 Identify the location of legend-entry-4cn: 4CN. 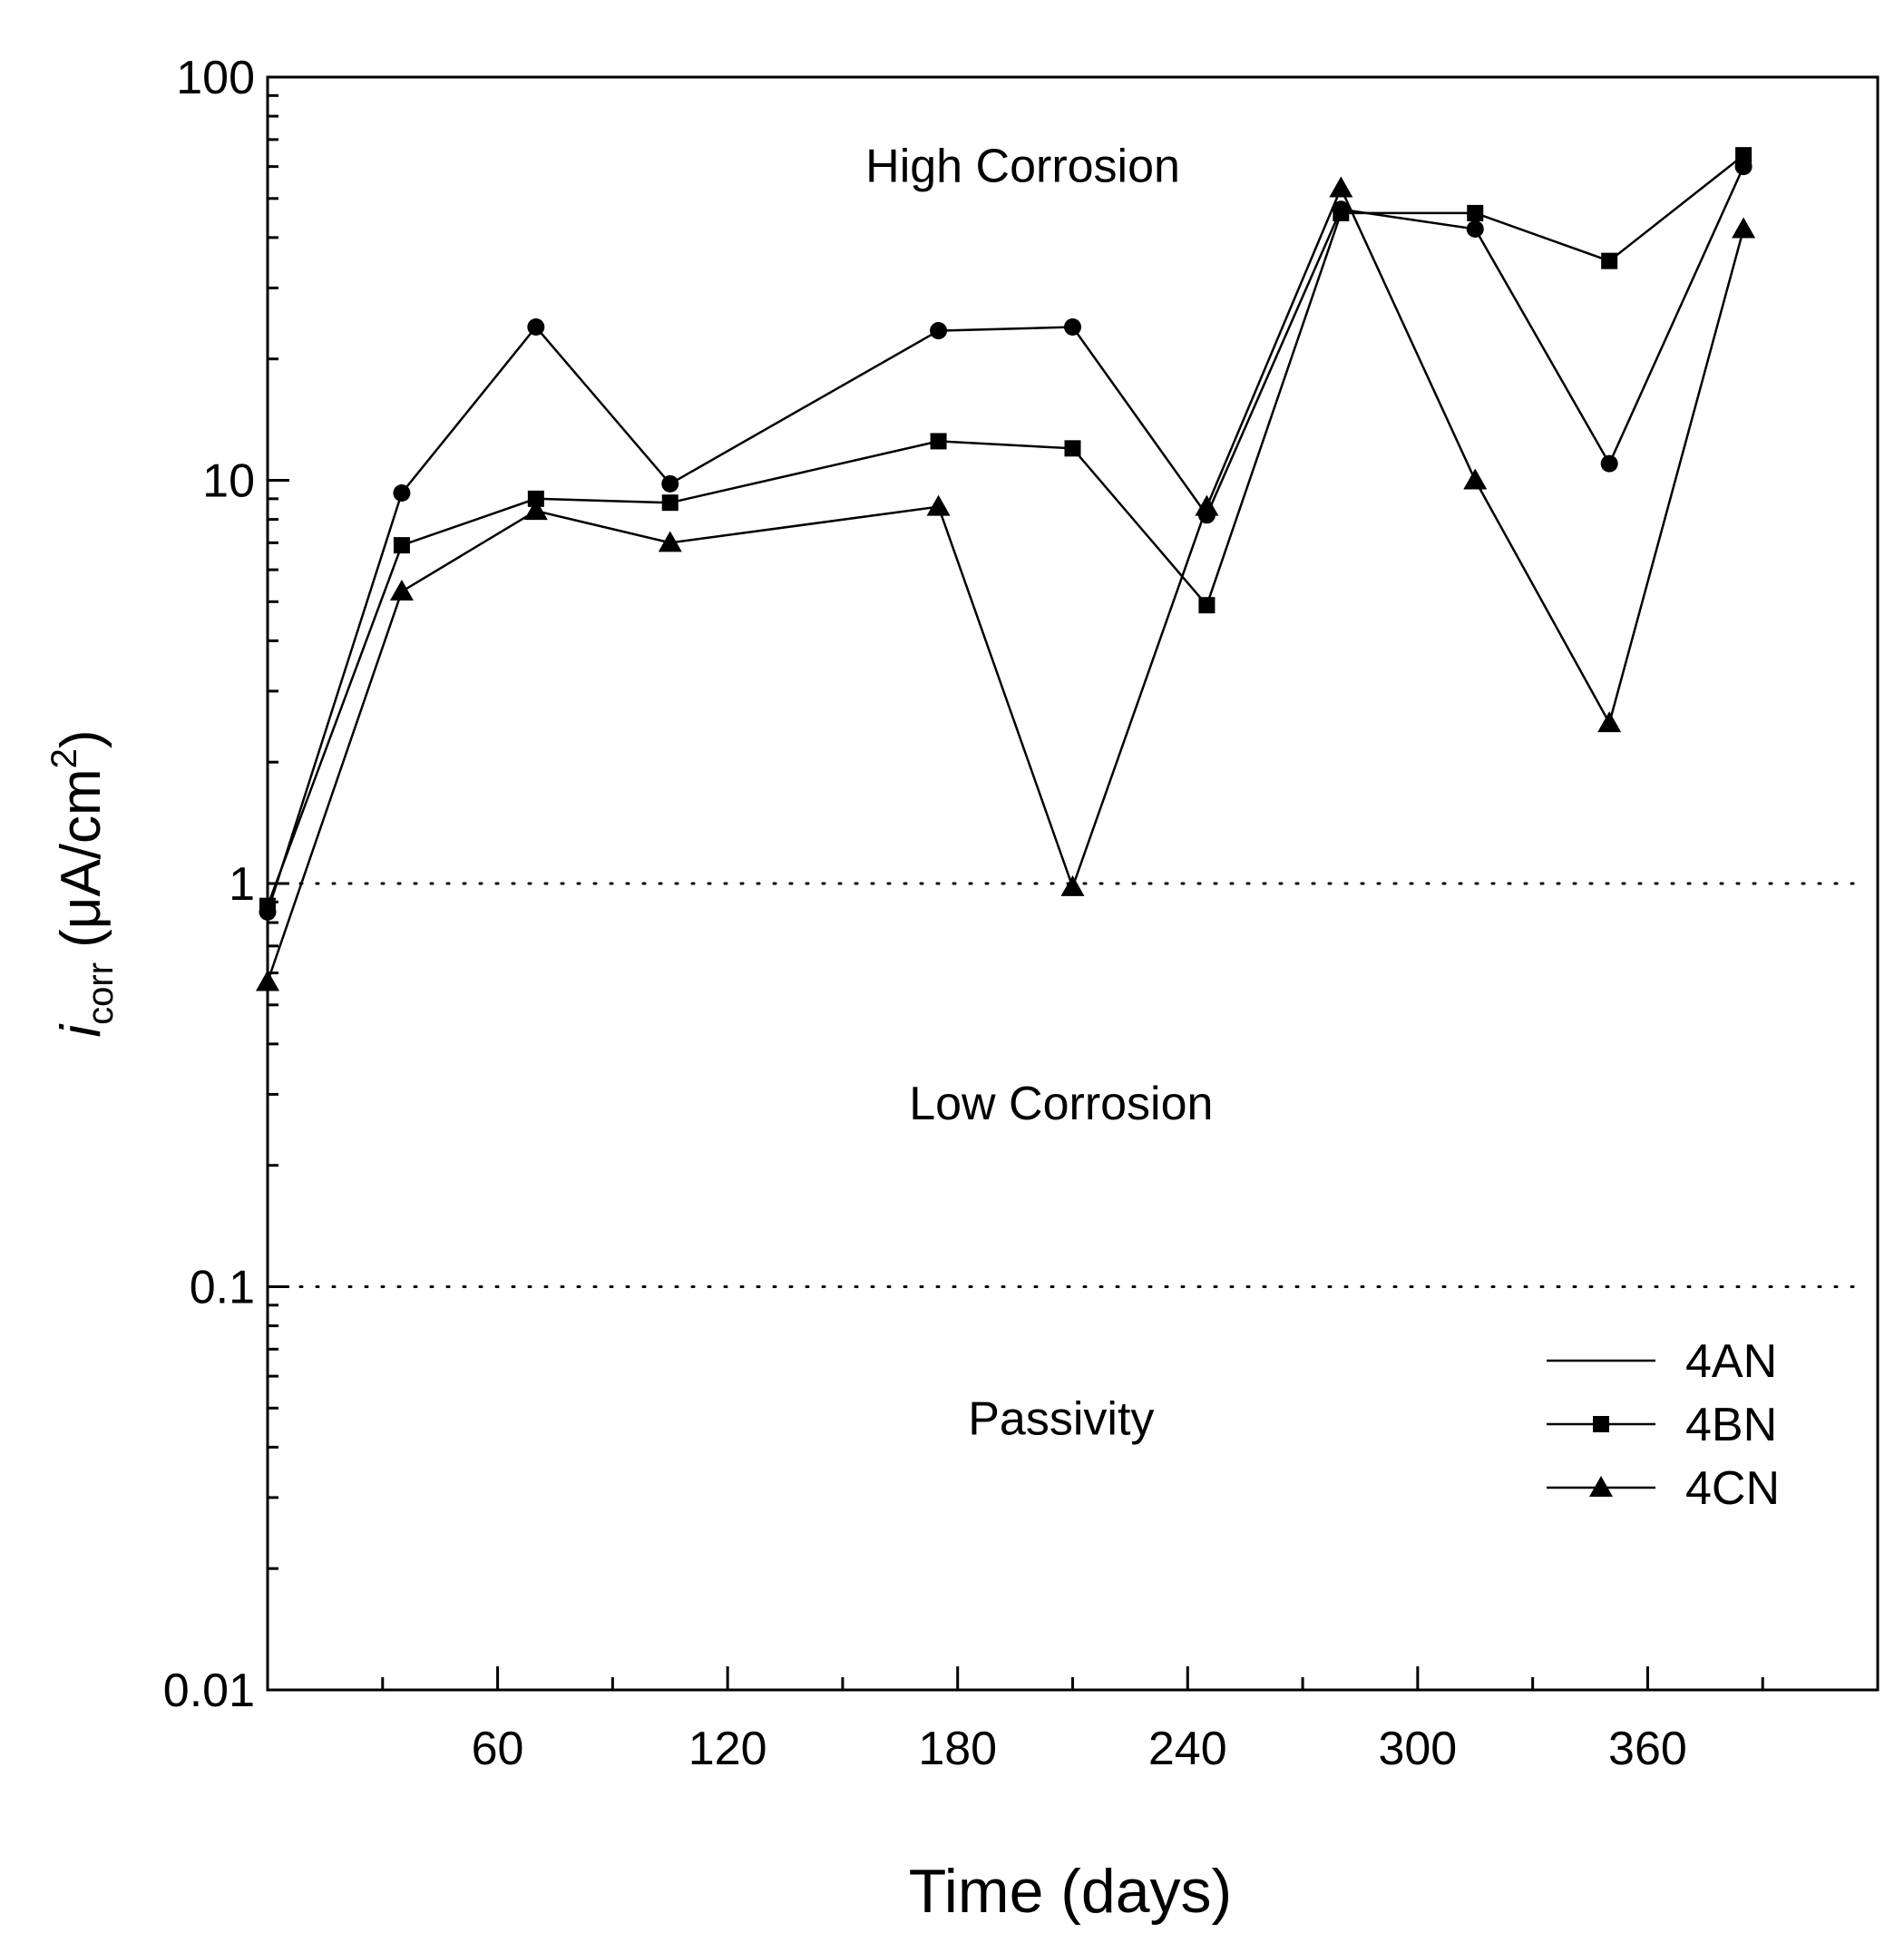
(1663, 1488).